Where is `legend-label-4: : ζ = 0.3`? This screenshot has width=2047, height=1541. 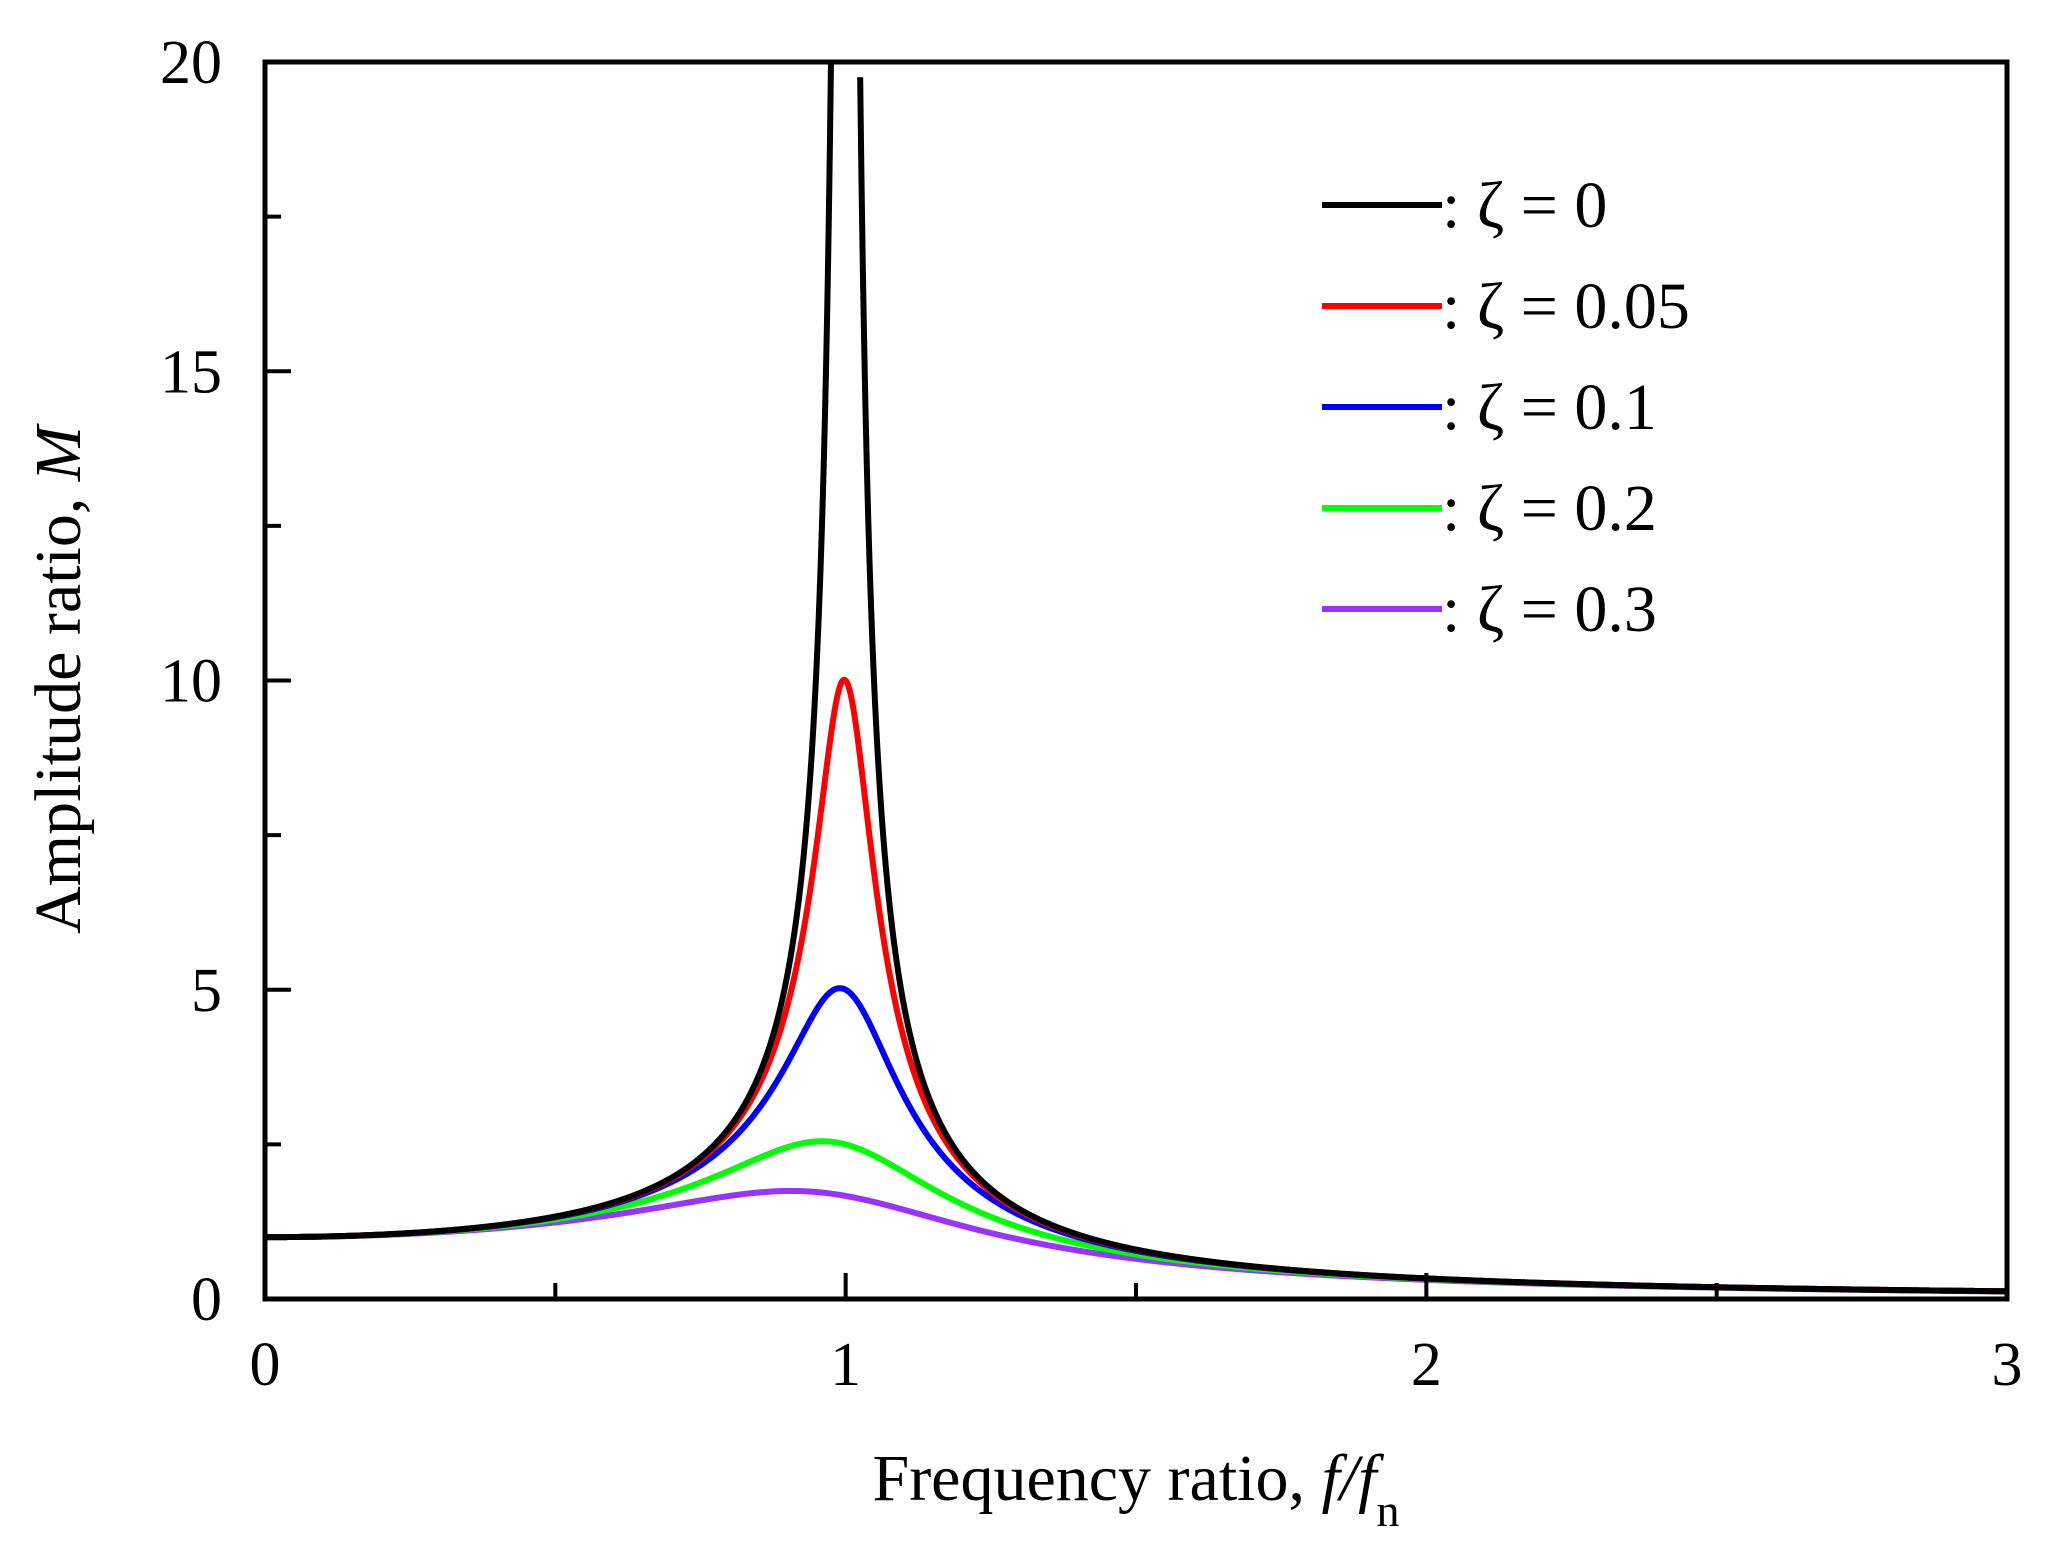
legend-label-4: : ζ = 0.3 is located at coordinates (1549, 609).